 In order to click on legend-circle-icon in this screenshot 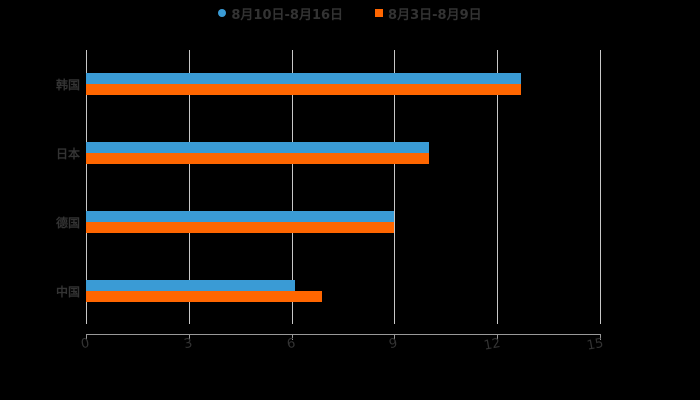, I will do `click(222, 13)`.